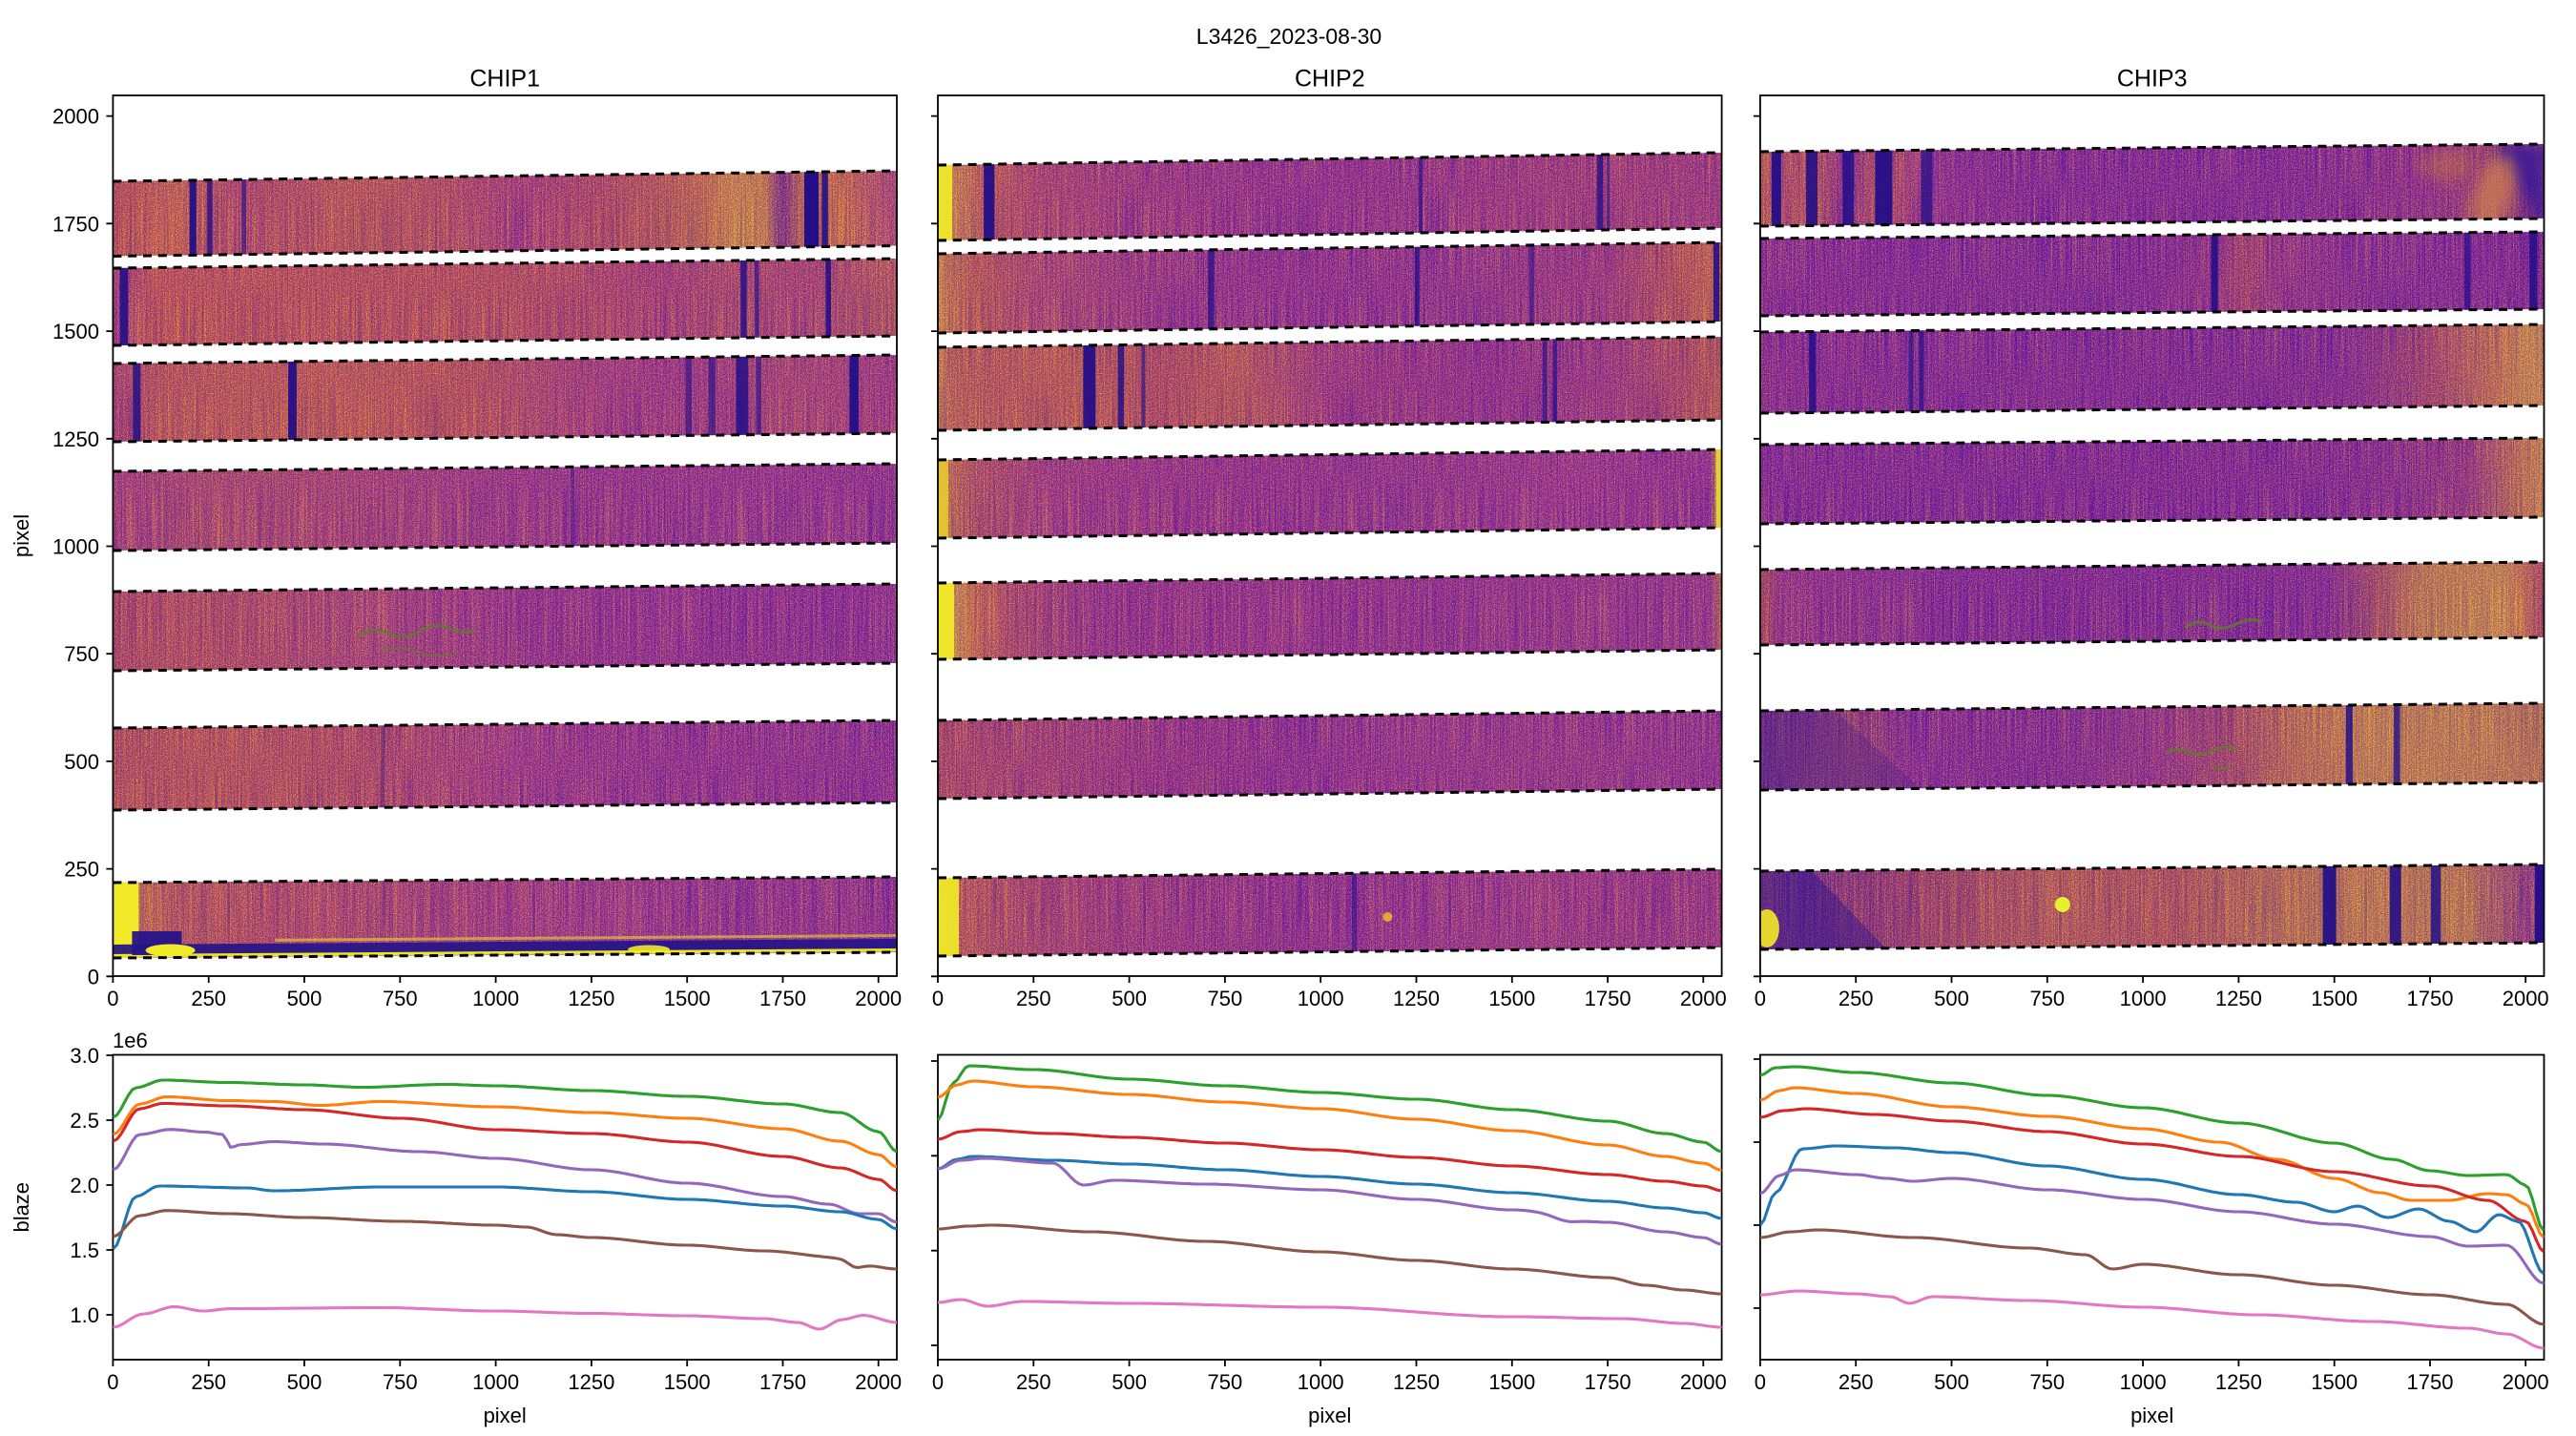 This screenshot has width=2576, height=1436. I want to click on svg-text: CHIP3, so click(2152, 79).